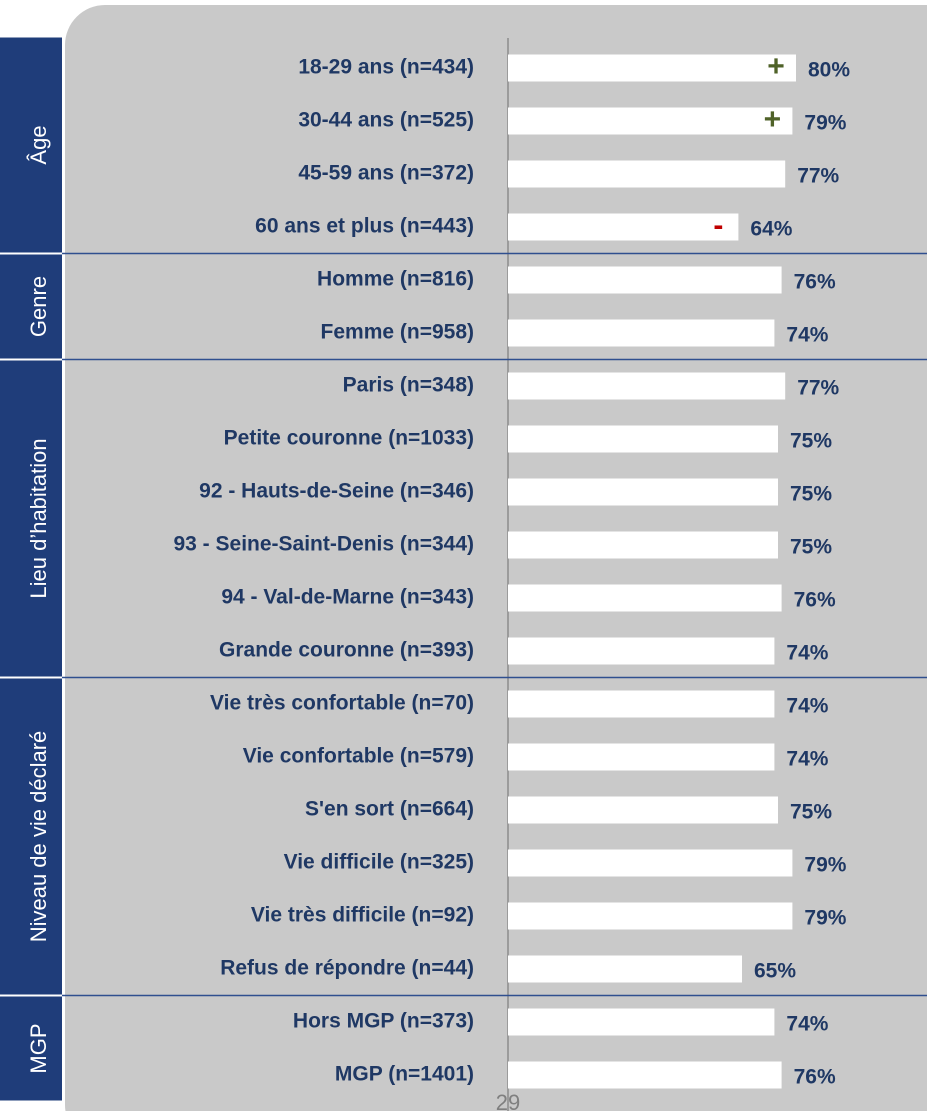  I want to click on value-label: 64%, so click(771, 229).